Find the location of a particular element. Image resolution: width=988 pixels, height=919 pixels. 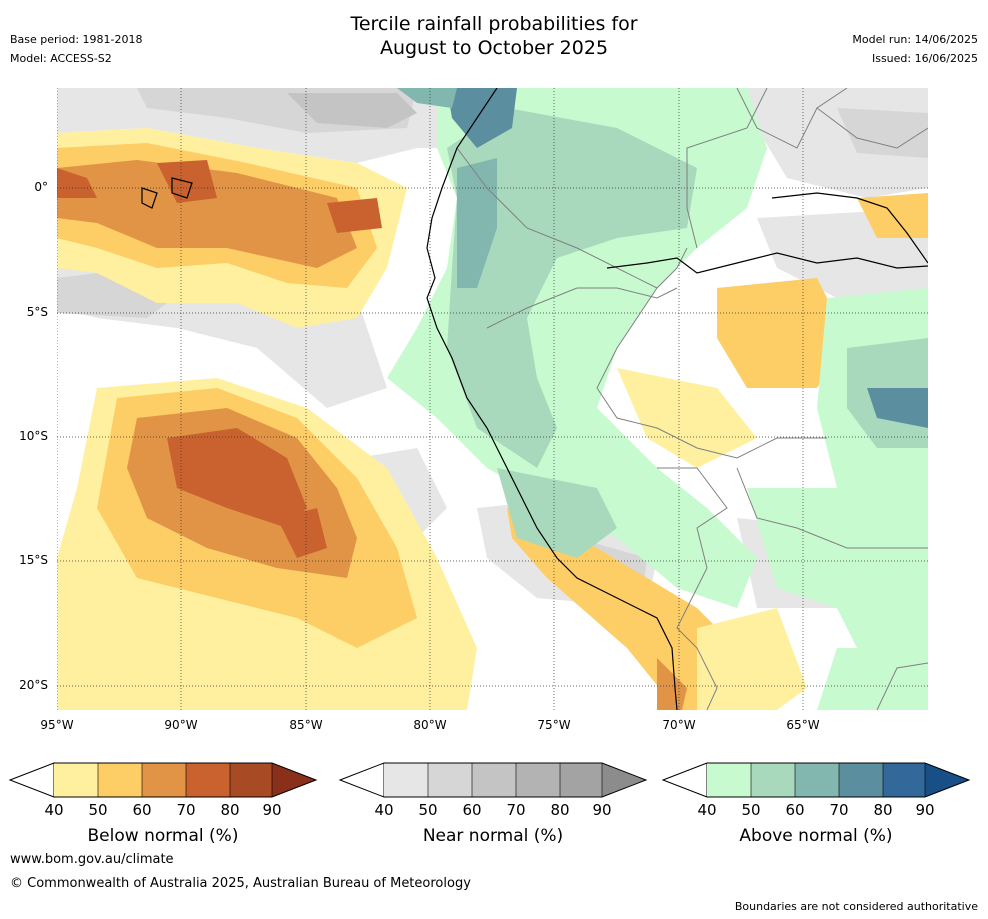

lat-label-5s: 5°S is located at coordinates (37, 312).